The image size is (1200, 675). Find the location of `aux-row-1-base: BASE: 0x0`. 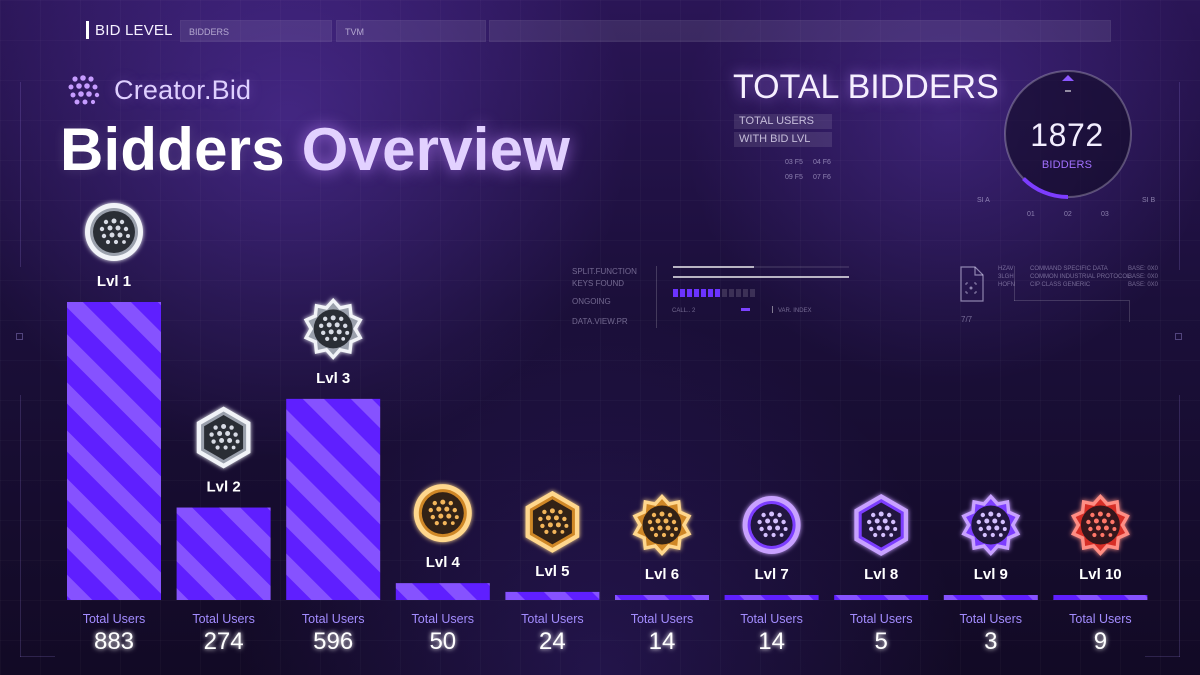

aux-row-1-base: BASE: 0x0 is located at coordinates (1143, 269).